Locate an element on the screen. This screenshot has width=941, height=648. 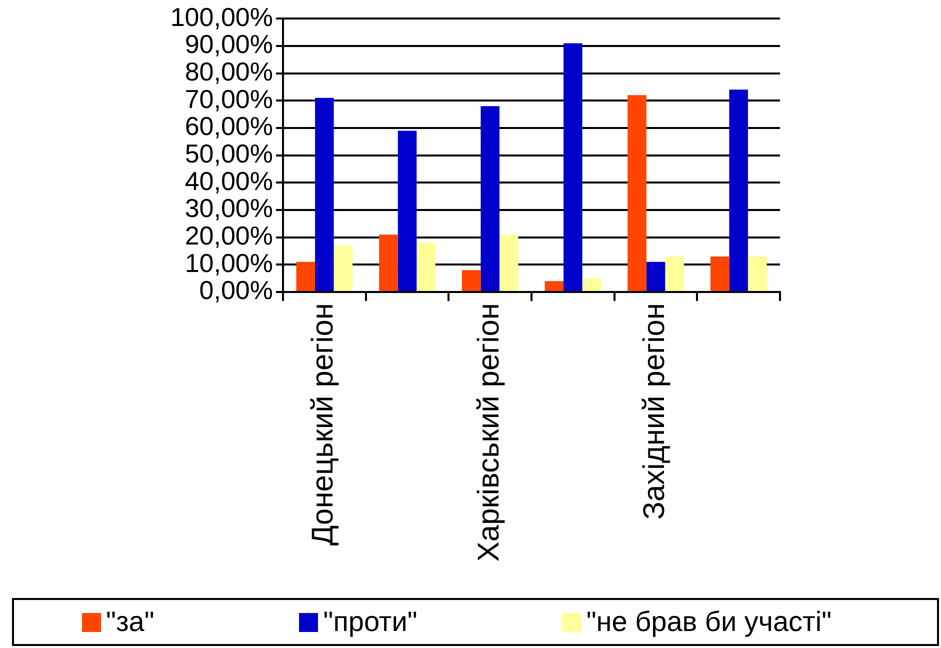
x-tick-label: Харківський регіон is located at coordinates (489, 432).